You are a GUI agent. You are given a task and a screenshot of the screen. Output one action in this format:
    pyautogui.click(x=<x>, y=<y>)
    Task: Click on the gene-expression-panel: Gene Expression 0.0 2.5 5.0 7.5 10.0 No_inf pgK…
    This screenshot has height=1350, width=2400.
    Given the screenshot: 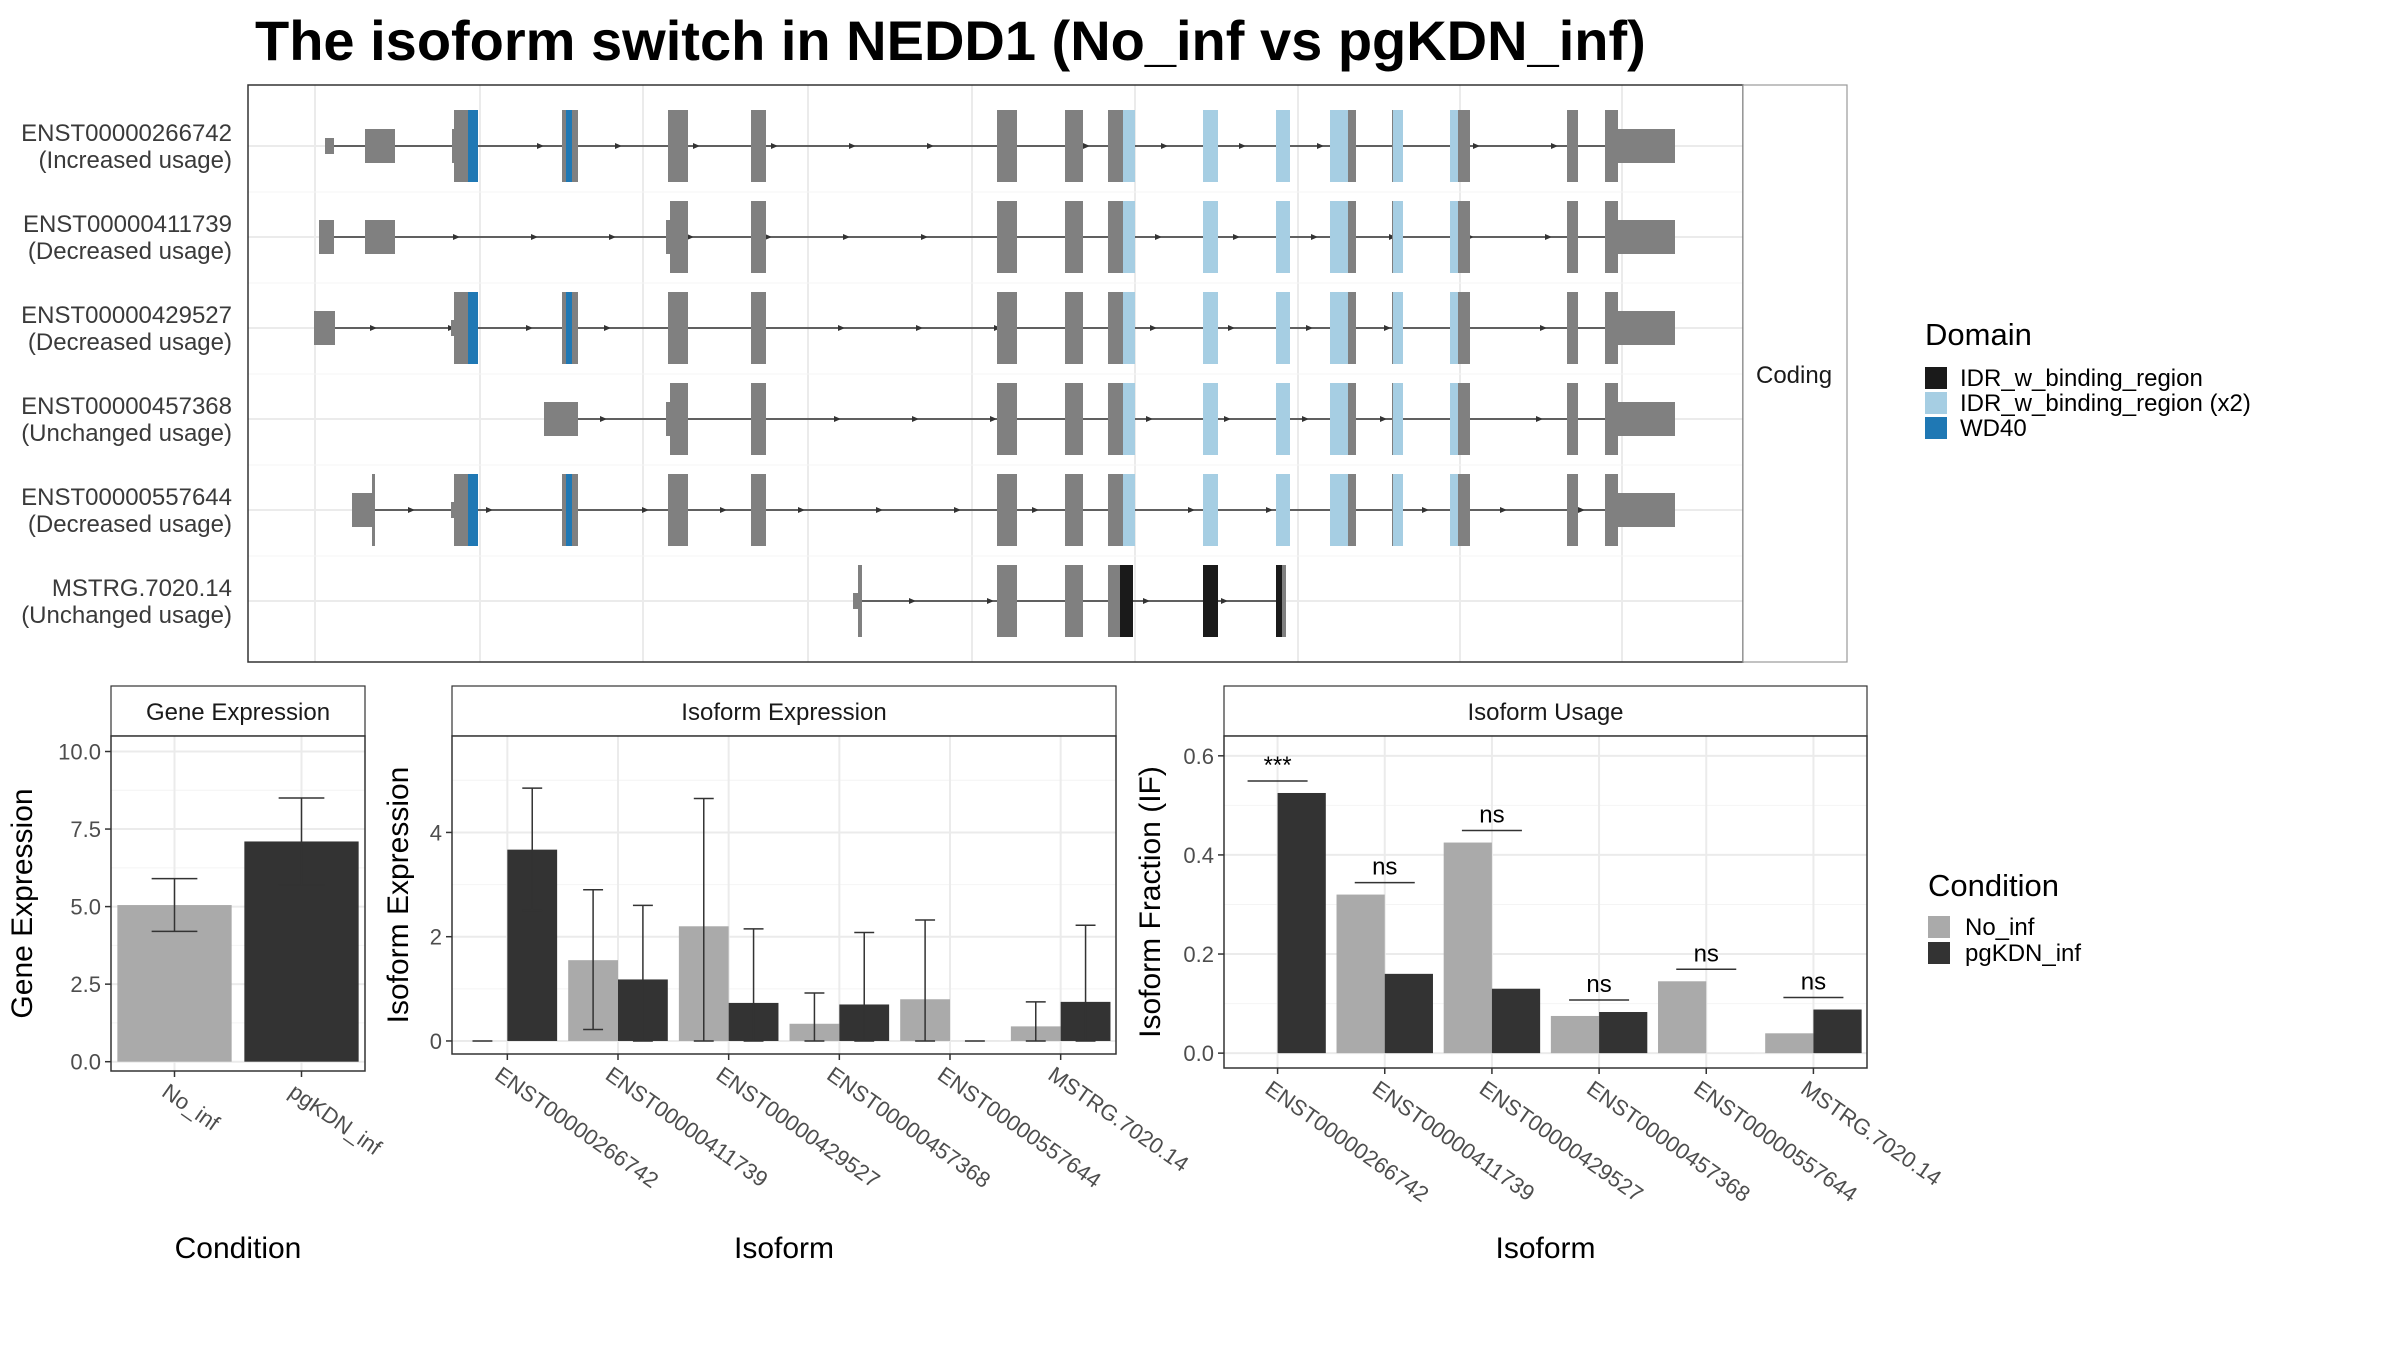 What is the action you would take?
    pyautogui.click(x=196, y=975)
    